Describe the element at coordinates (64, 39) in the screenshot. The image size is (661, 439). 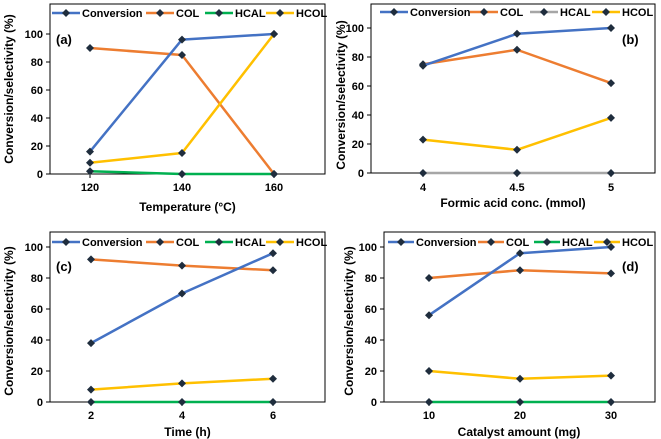
I see `panel-a-label: (a)` at that location.